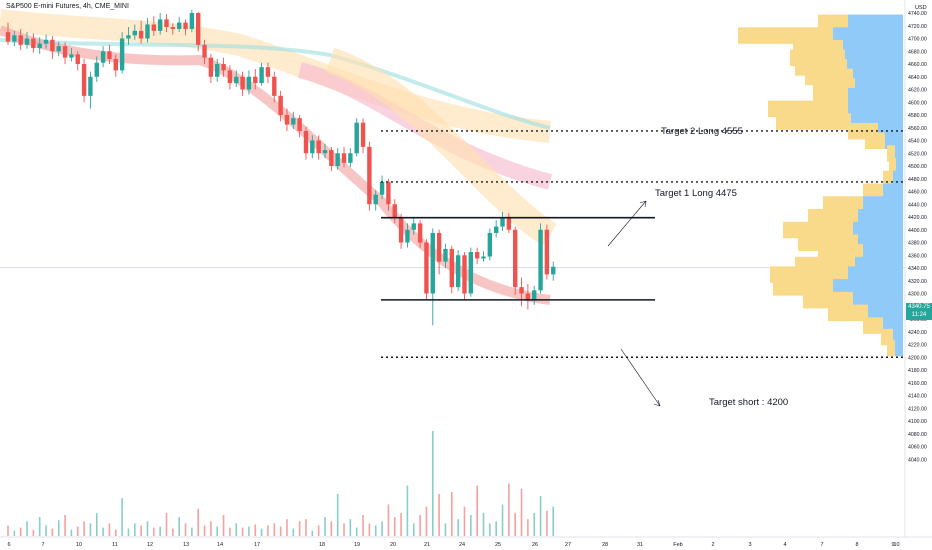  What do you see at coordinates (8, 545) in the screenshot?
I see `time-tick-label: 6` at bounding box center [8, 545].